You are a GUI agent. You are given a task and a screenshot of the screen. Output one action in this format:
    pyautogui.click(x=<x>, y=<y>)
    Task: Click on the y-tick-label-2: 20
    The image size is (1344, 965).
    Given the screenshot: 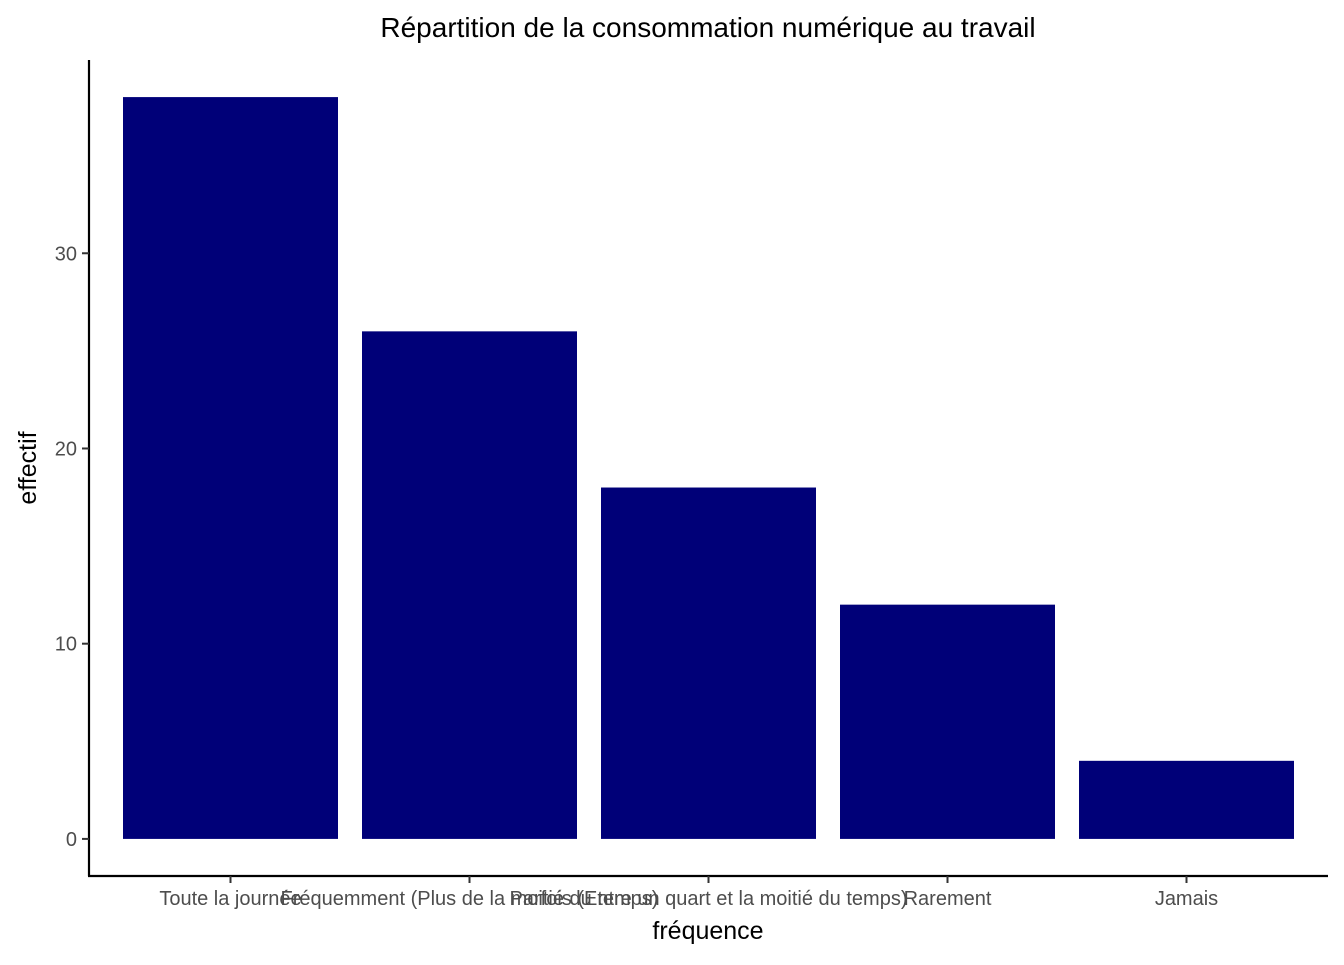 What is the action you would take?
    pyautogui.click(x=66, y=449)
    